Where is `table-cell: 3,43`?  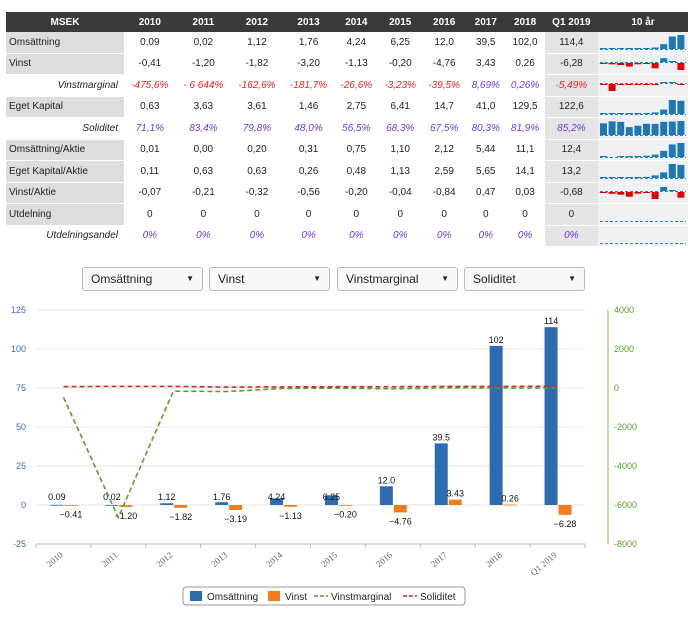 table-cell: 3,43 is located at coordinates (486, 64).